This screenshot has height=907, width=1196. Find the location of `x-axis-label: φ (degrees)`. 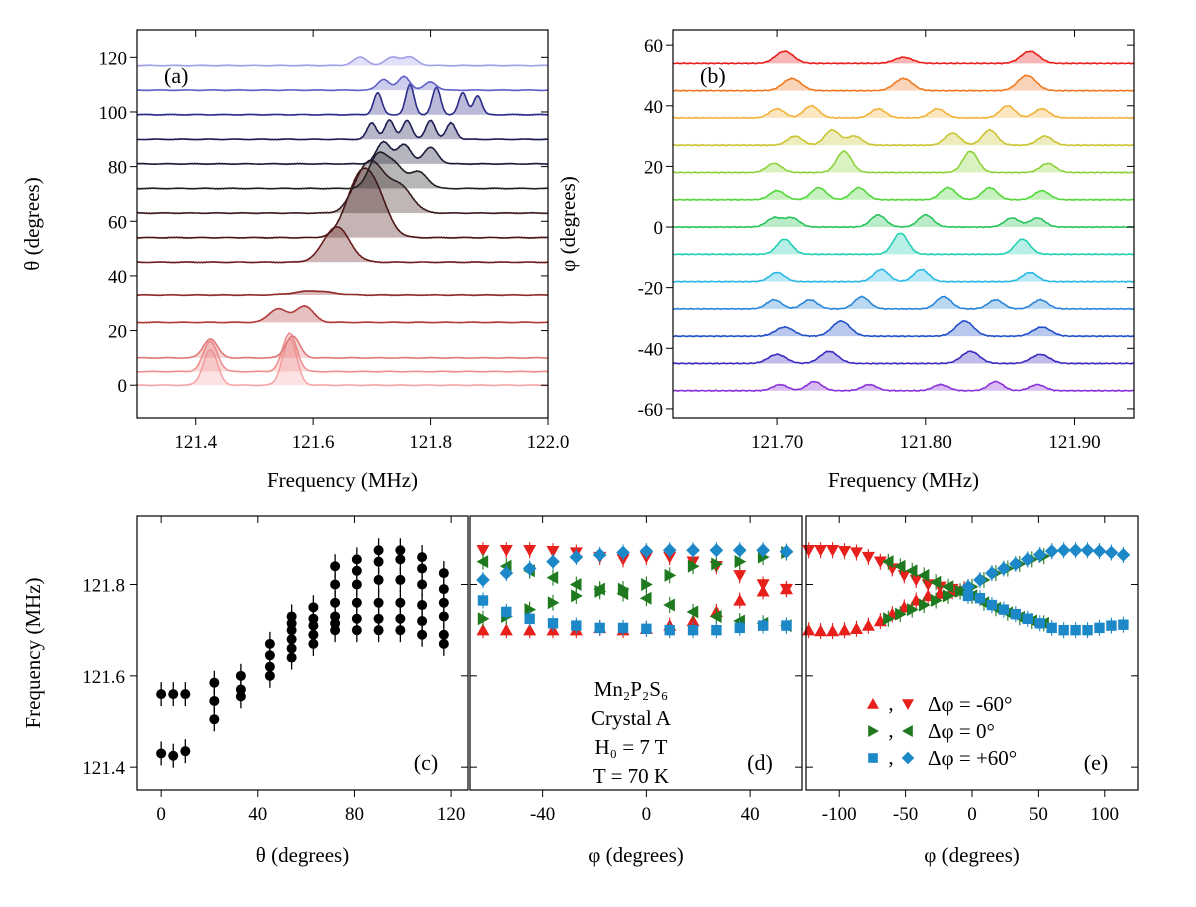

x-axis-label: φ (degrees) is located at coordinates (971, 855).